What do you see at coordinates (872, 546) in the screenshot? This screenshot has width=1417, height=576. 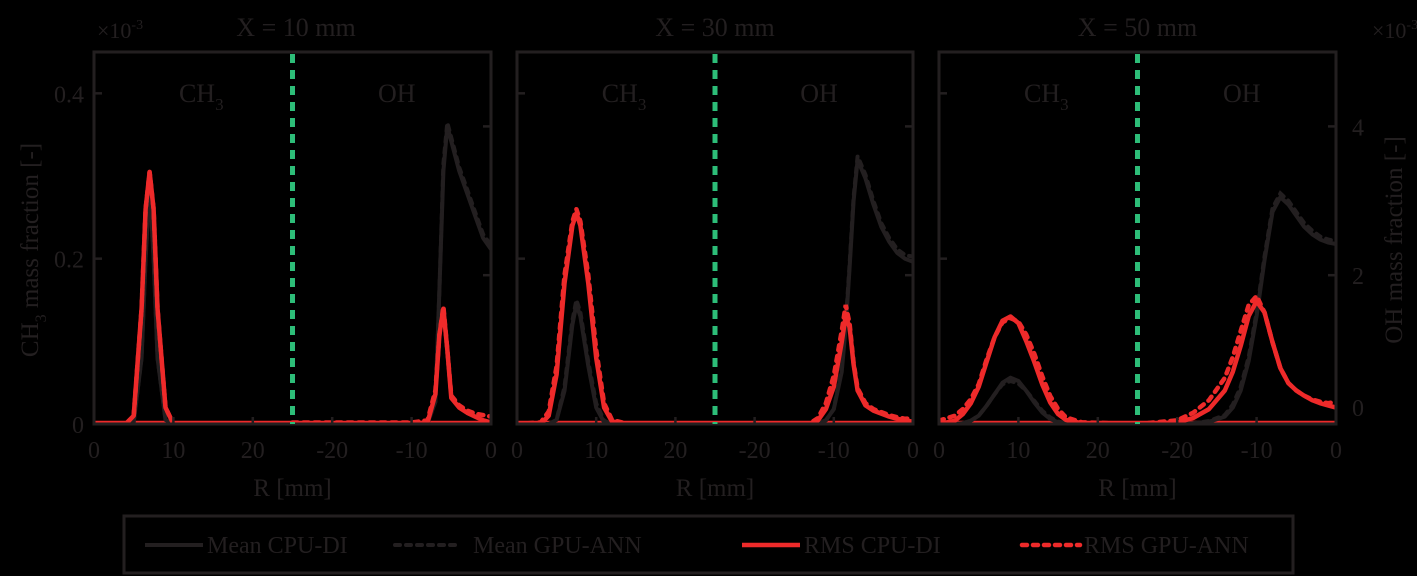 I see `legend-label: RMS CPU-DI` at bounding box center [872, 546].